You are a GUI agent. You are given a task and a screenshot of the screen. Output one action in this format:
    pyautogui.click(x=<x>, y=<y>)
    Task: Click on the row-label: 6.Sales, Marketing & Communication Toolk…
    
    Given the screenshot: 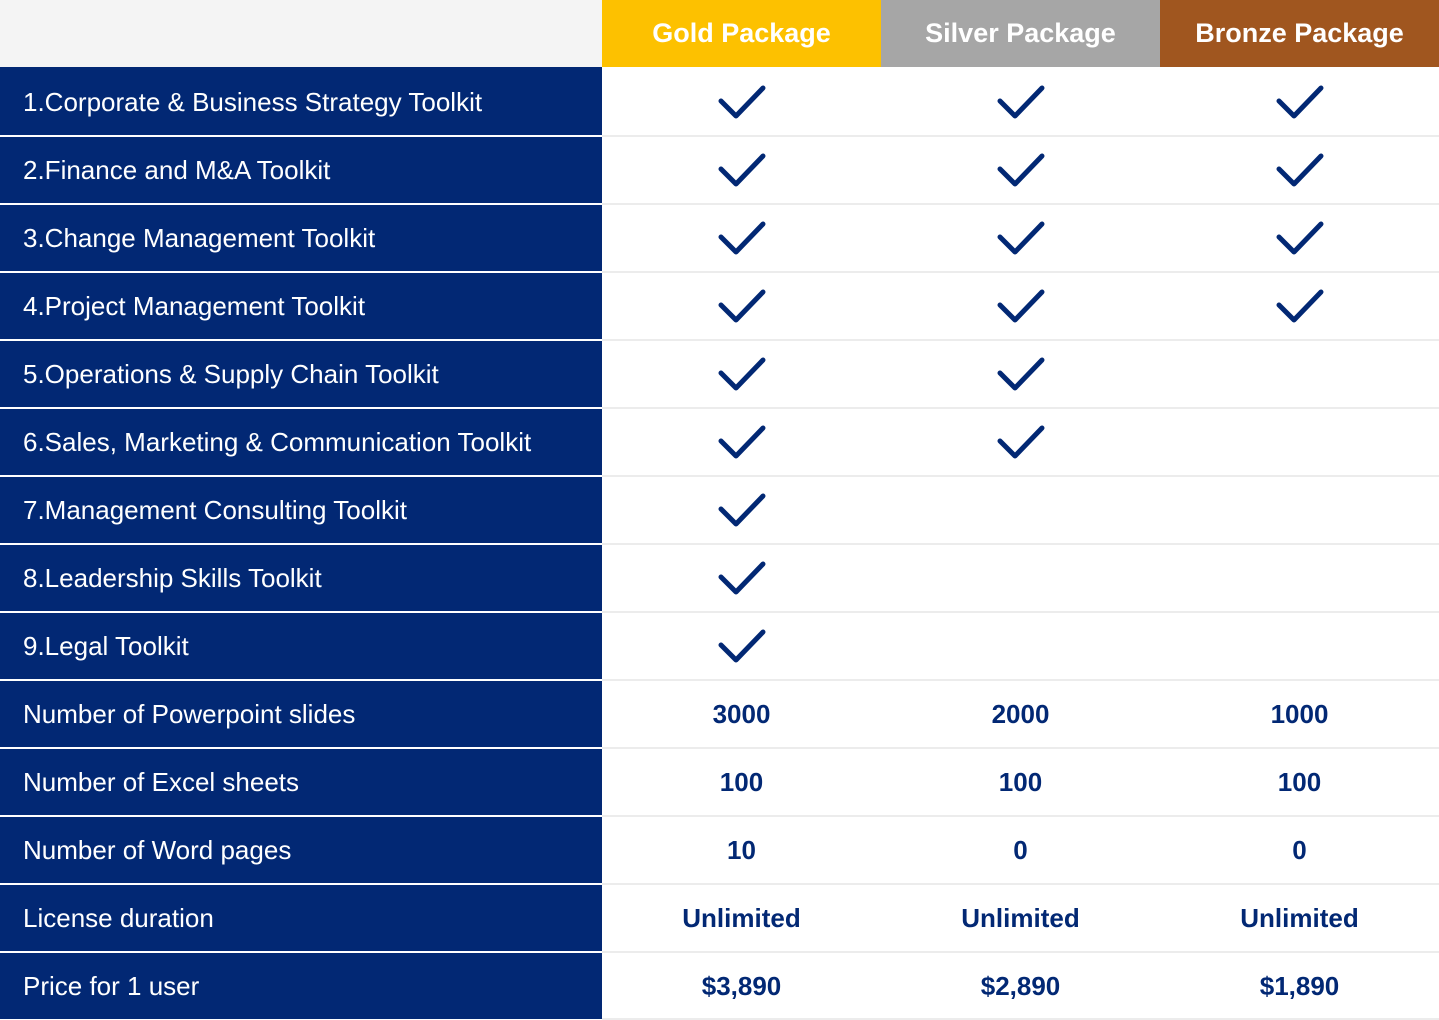 What is the action you would take?
    pyautogui.click(x=301, y=441)
    